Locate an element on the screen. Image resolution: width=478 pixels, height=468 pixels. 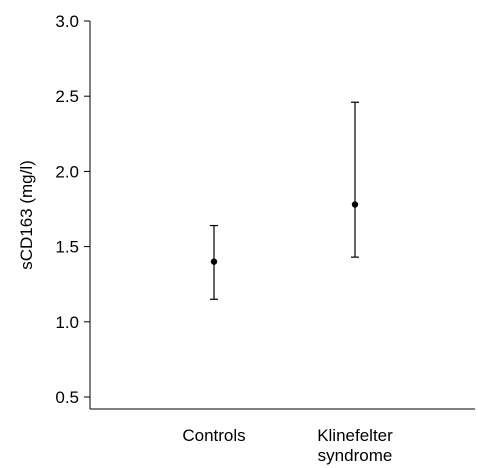
y-tick-label: 1.5 is located at coordinates (67, 247).